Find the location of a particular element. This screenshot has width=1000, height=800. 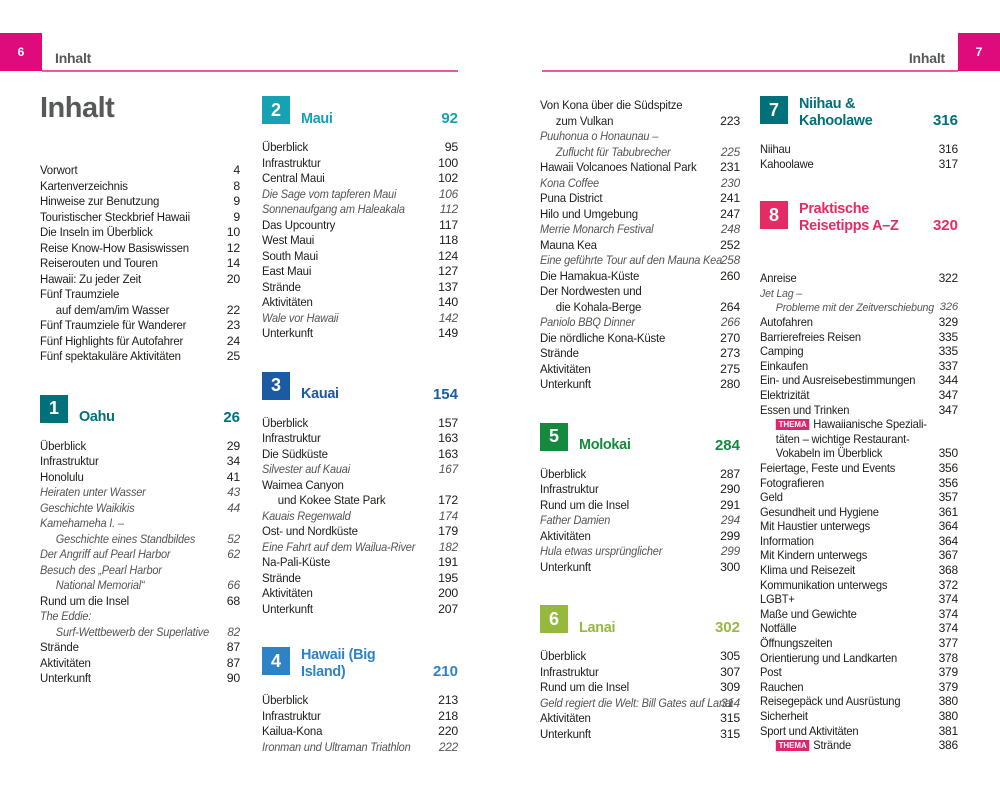

toc-entry: Surf-Wettbewerb der Superlative 82 is located at coordinates (140, 633).